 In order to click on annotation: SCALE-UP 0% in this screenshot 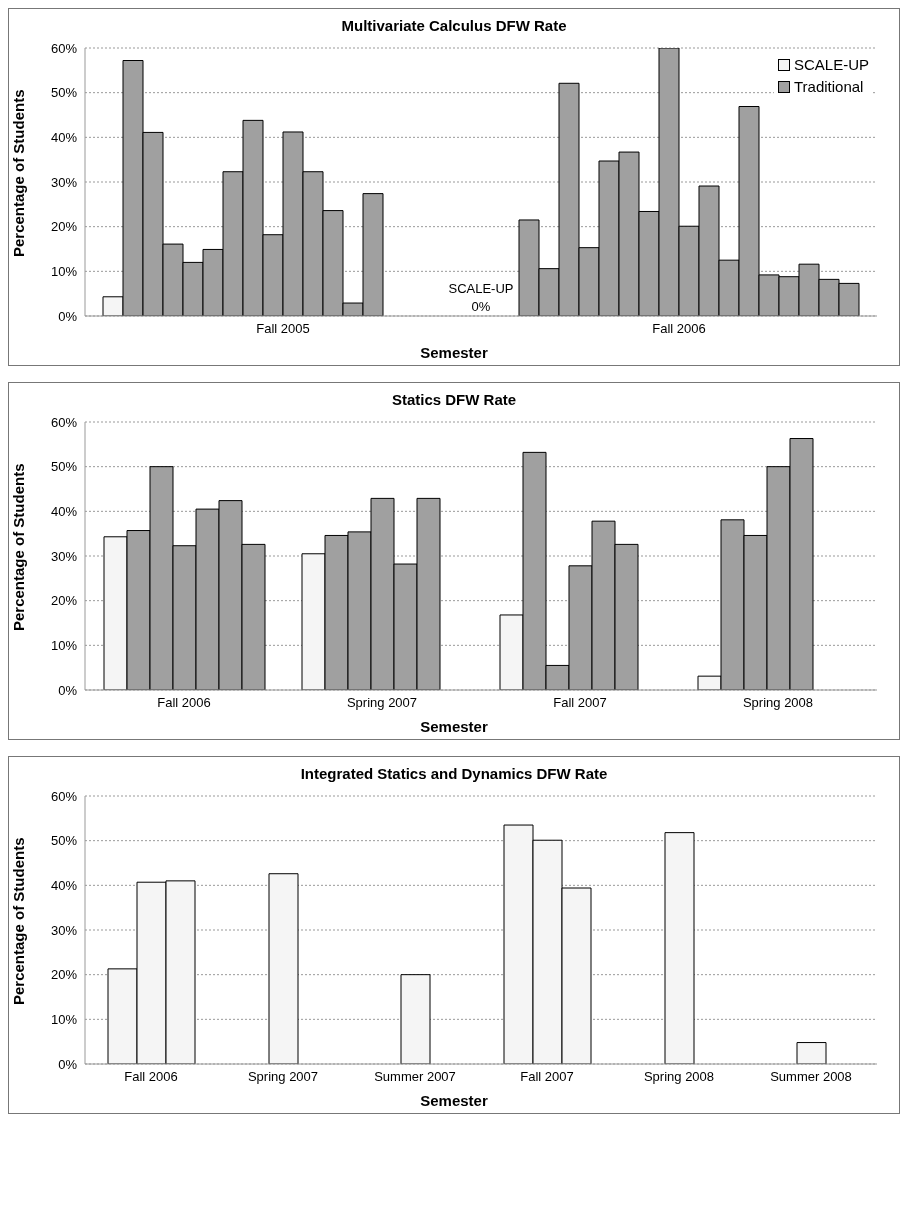, I will do `click(481, 298)`.